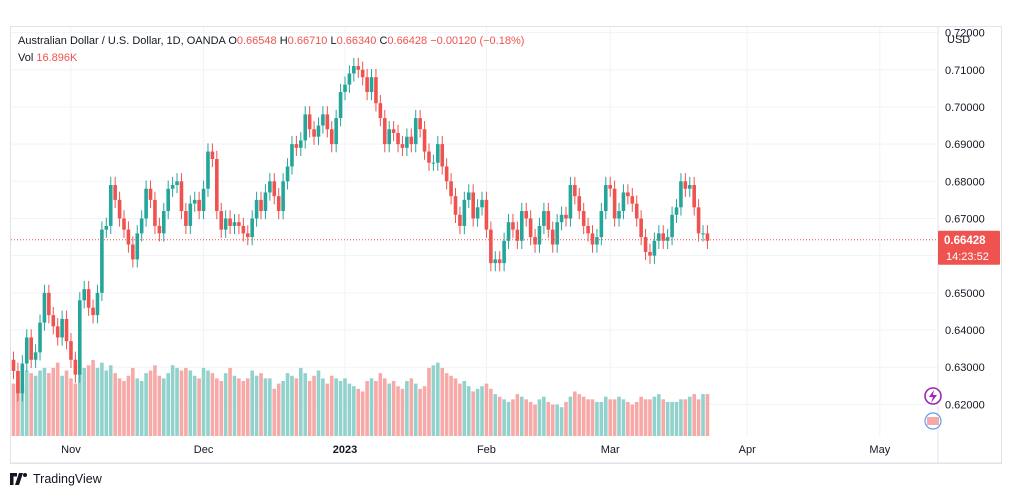 The height and width of the screenshot is (498, 1012). I want to click on currency-label: USD, so click(959, 40).